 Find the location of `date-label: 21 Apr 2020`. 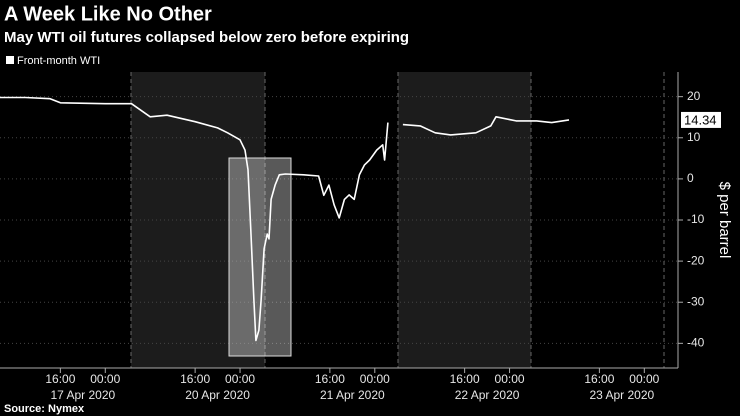

date-label: 21 Apr 2020 is located at coordinates (352, 395).